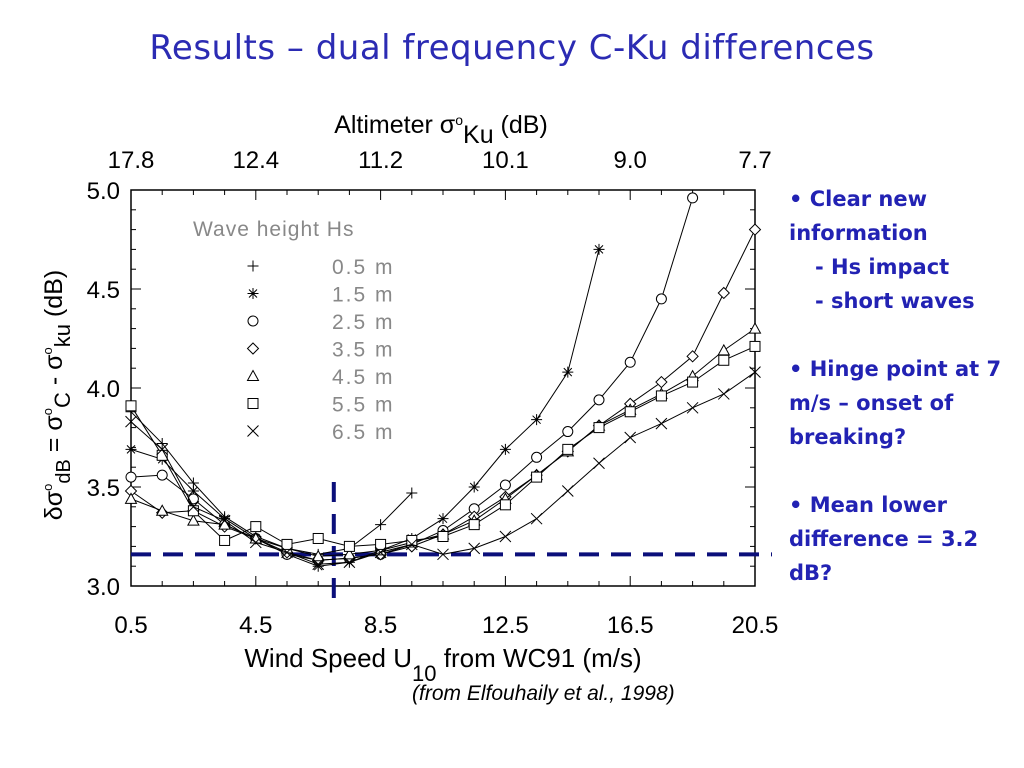 The image size is (1024, 768). Describe the element at coordinates (363, 350) in the screenshot. I see `legend-label: 3.5 m` at that location.